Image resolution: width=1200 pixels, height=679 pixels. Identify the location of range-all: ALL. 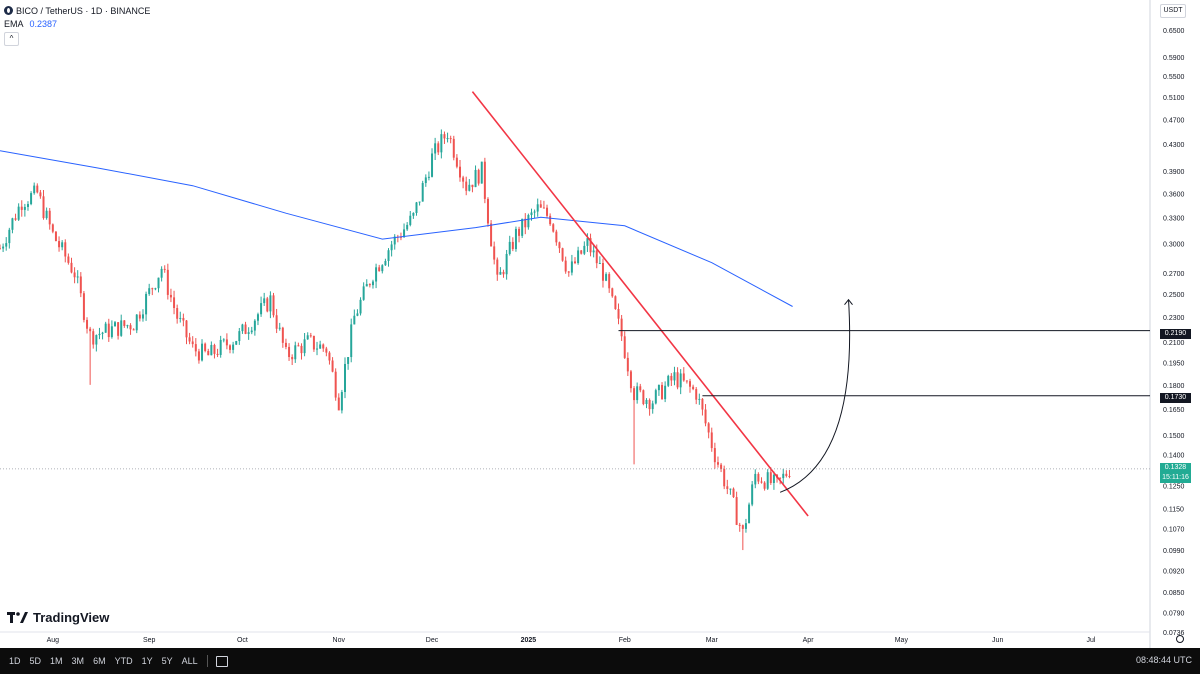
(189, 661).